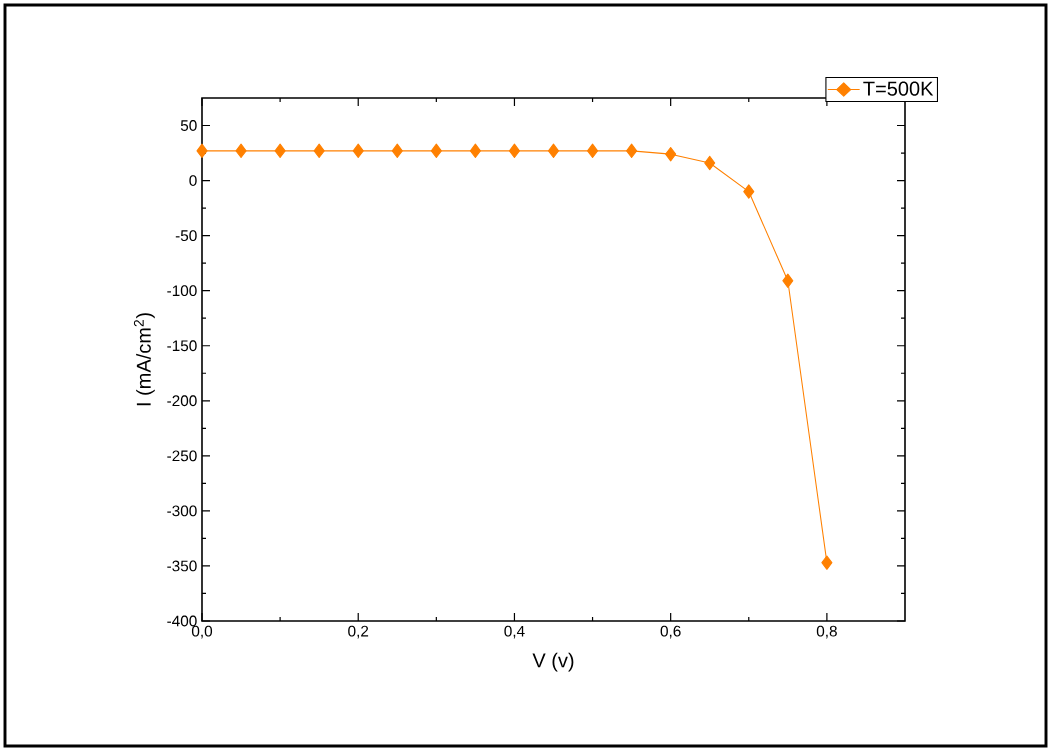  I want to click on y-tick-label: -350, so click(182, 566).